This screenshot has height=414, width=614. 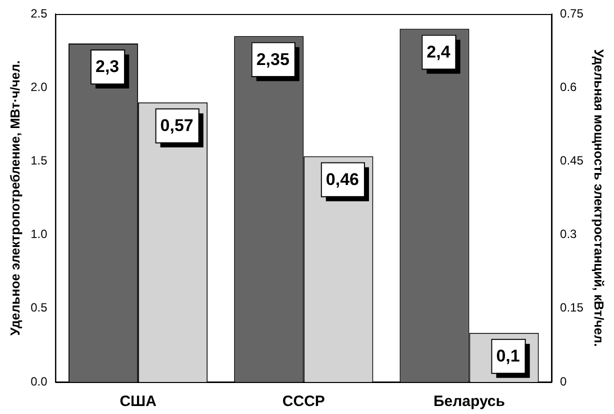 What do you see at coordinates (14, 198) in the screenshot?
I see `y-axis-title: Удельное электропотребление, МВт·ч/чел.` at bounding box center [14, 198].